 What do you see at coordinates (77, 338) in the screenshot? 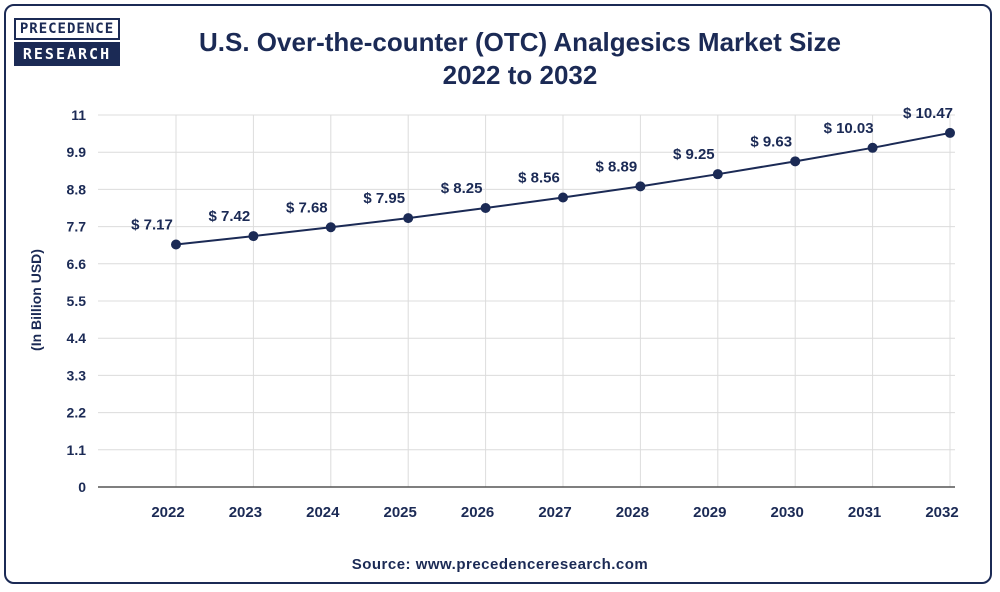
I see `y-tick-label: 4.4` at bounding box center [77, 338].